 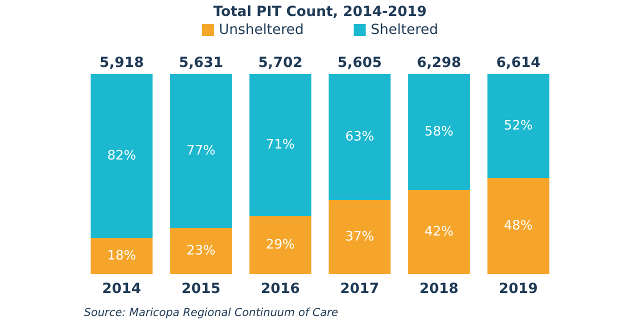 I want to click on data-label: 58%, so click(x=439, y=132).